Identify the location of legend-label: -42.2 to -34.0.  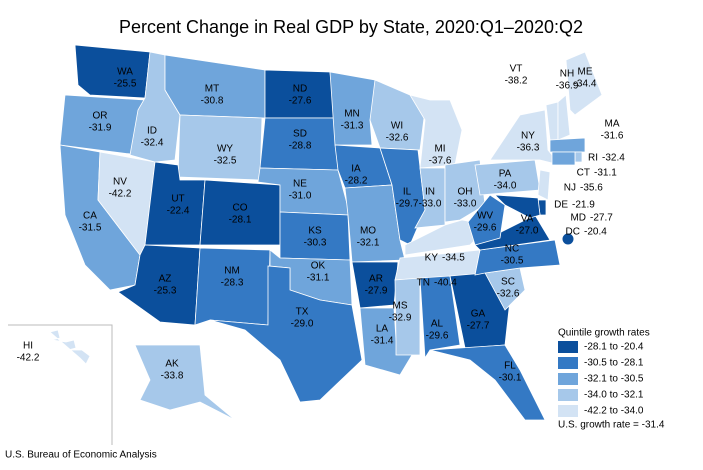
(614, 411).